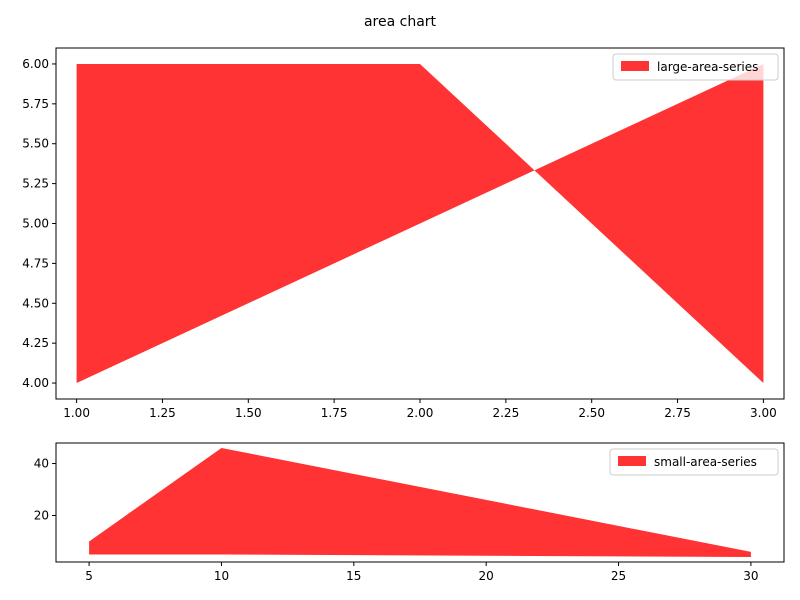 This screenshot has width=800, height=600. I want to click on x-tick-label: 15, so click(353, 576).